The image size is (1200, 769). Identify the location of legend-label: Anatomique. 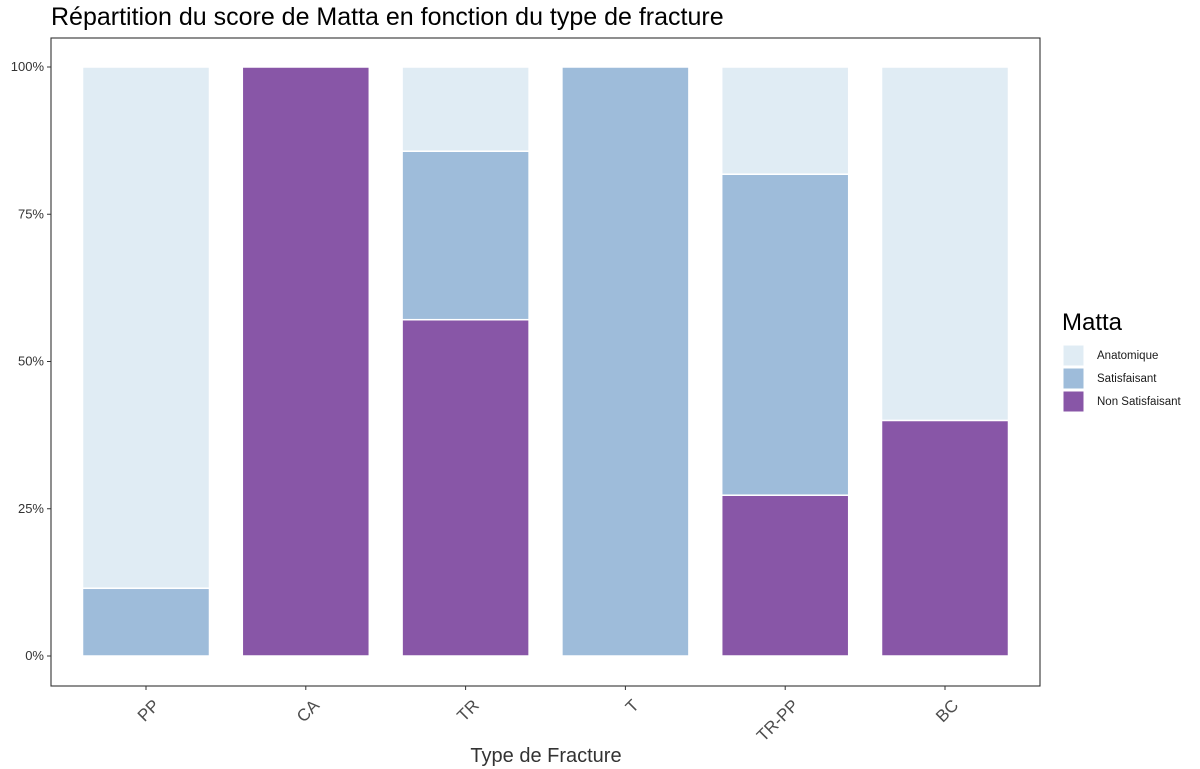
(1127, 356).